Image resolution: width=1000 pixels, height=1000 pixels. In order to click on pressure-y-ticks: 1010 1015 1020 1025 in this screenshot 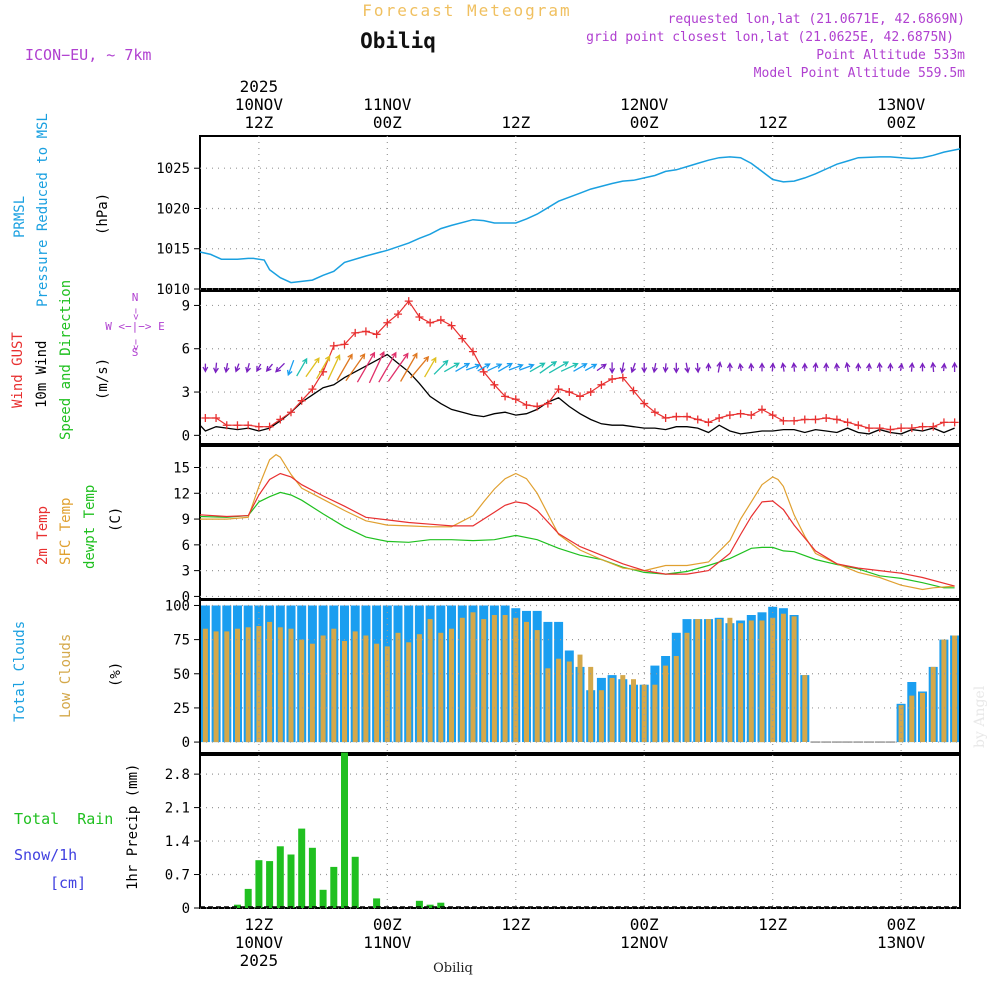, I will do `click(178, 229)`.